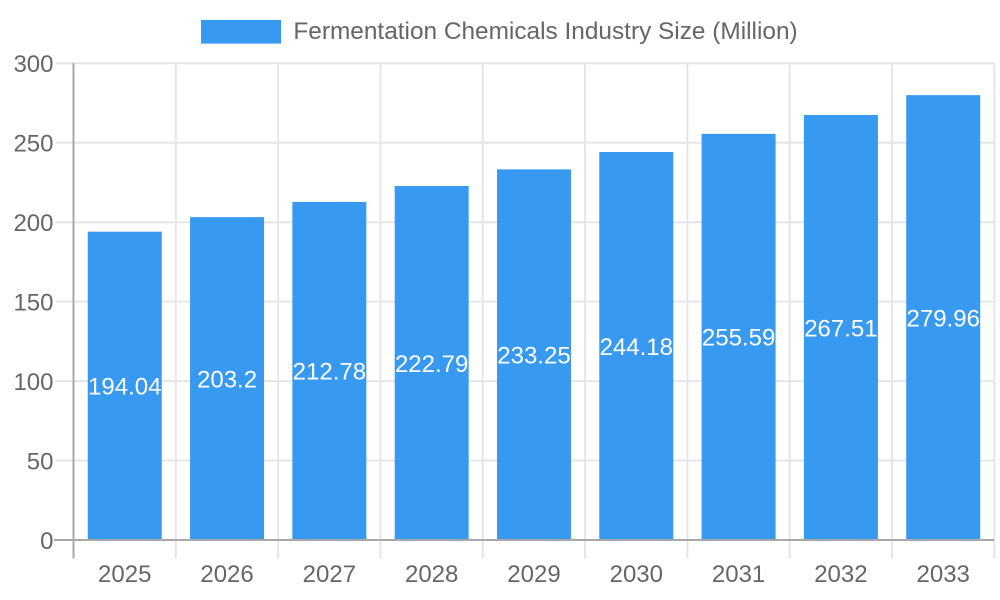 The height and width of the screenshot is (600, 1000). What do you see at coordinates (431, 574) in the screenshot?
I see `svg-text: 2028` at bounding box center [431, 574].